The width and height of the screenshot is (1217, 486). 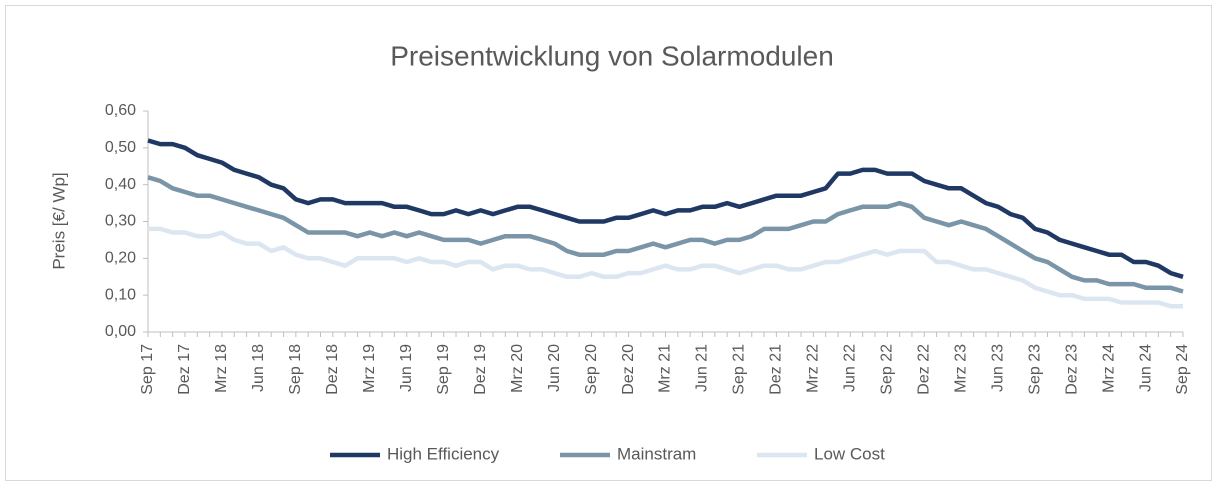 What do you see at coordinates (656, 453) in the screenshot?
I see `legend-label: Mainstram` at bounding box center [656, 453].